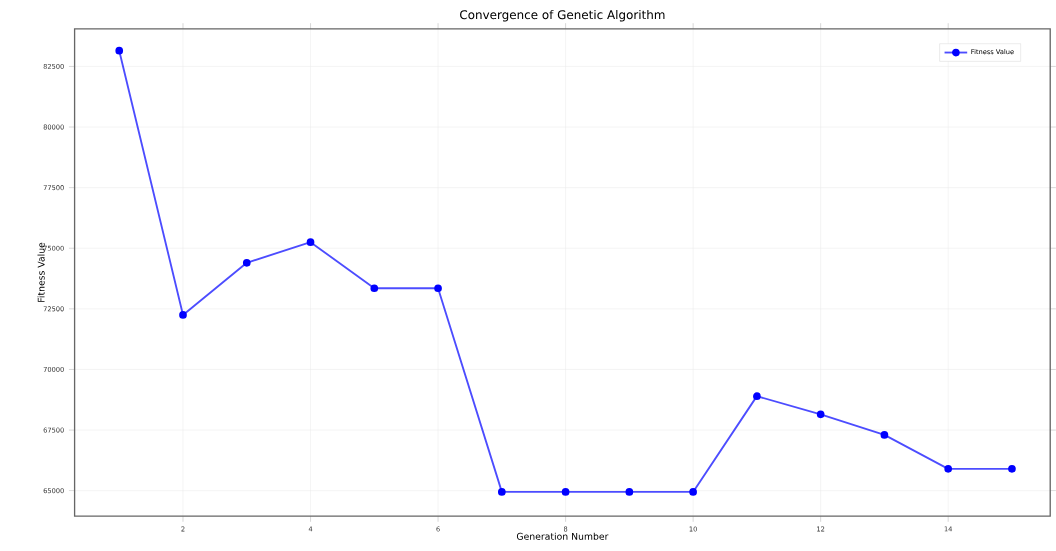 The image size is (1056, 551). What do you see at coordinates (562, 536) in the screenshot?
I see `x-axis-title: Generation Number` at bounding box center [562, 536].